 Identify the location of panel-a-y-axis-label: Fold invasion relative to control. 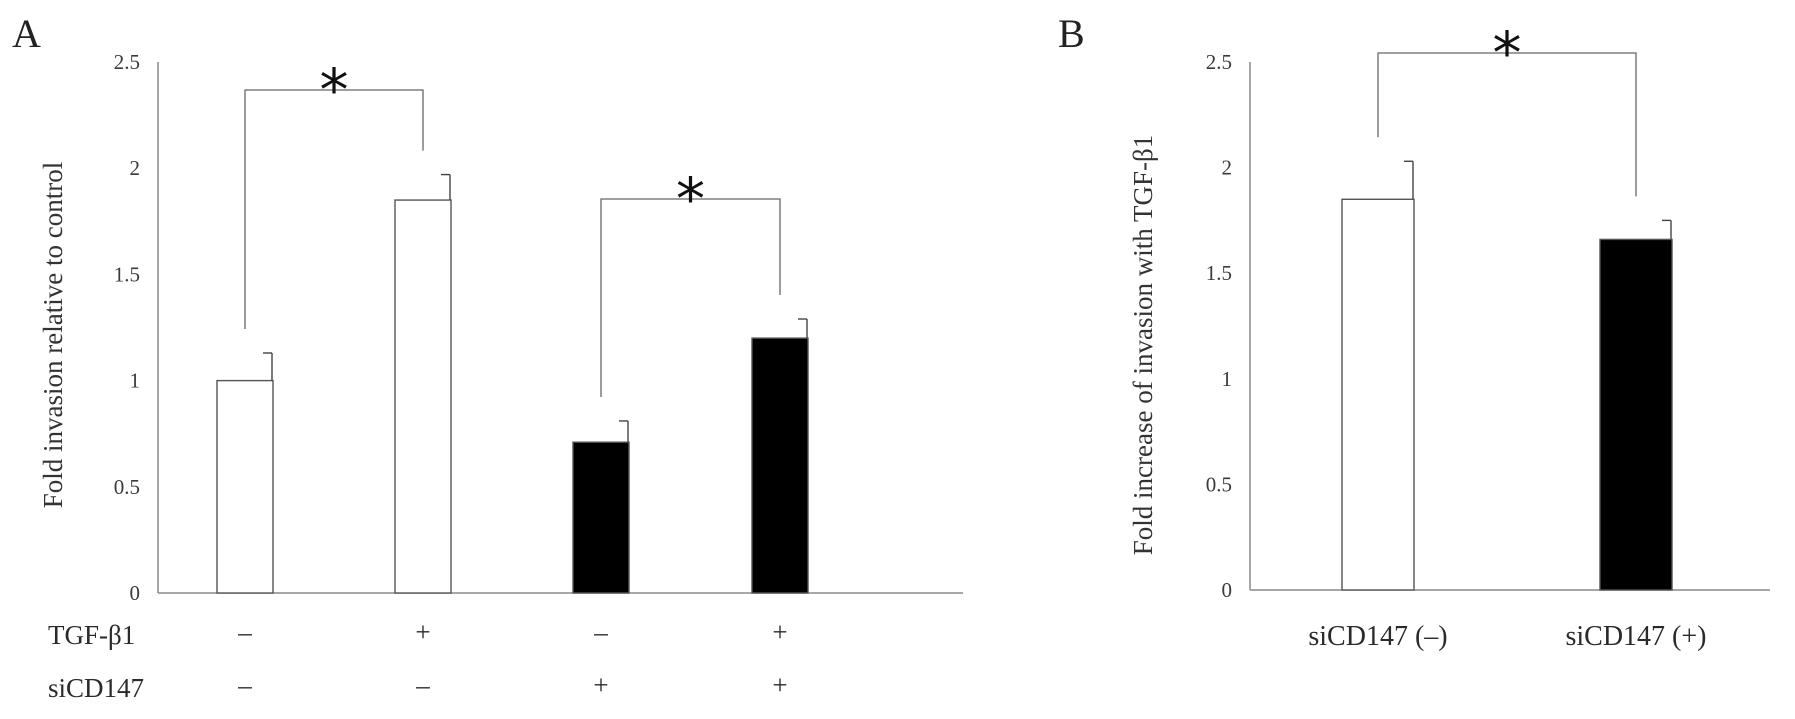
(53, 335).